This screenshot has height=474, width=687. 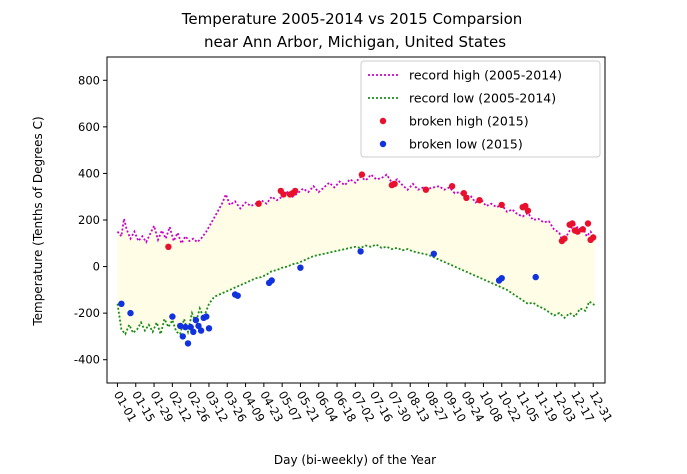 What do you see at coordinates (355, 460) in the screenshot?
I see `x-axis-label: Day (bi-weekly) of the Year` at bounding box center [355, 460].